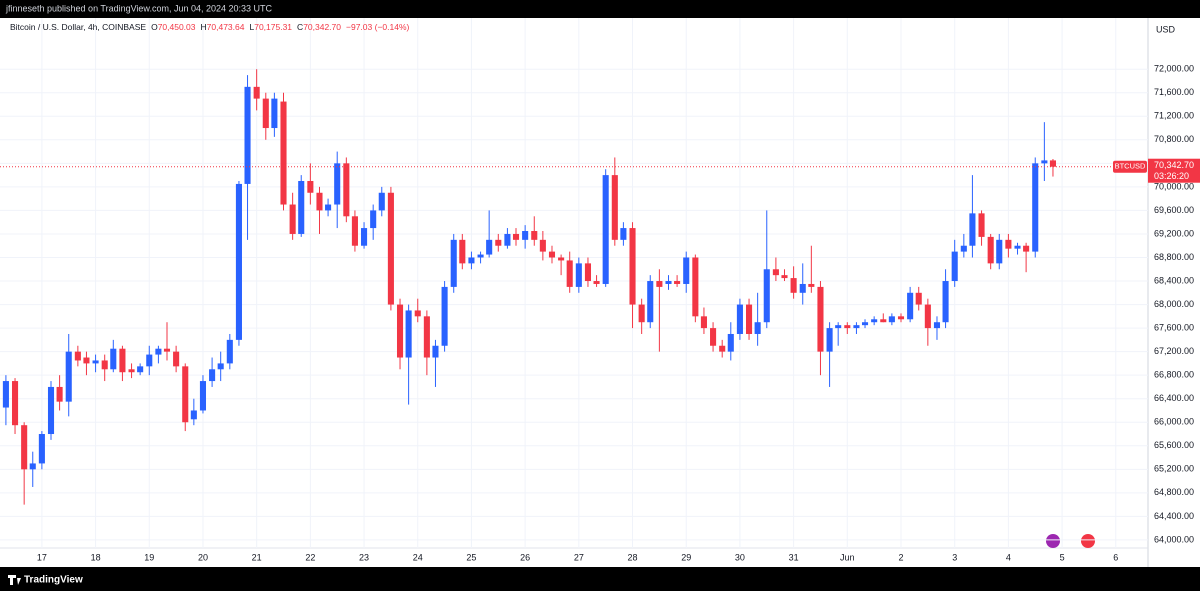 This screenshot has width=1200, height=591. What do you see at coordinates (1174, 210) in the screenshot?
I see `y-tick-label: 69,600.00` at bounding box center [1174, 210].